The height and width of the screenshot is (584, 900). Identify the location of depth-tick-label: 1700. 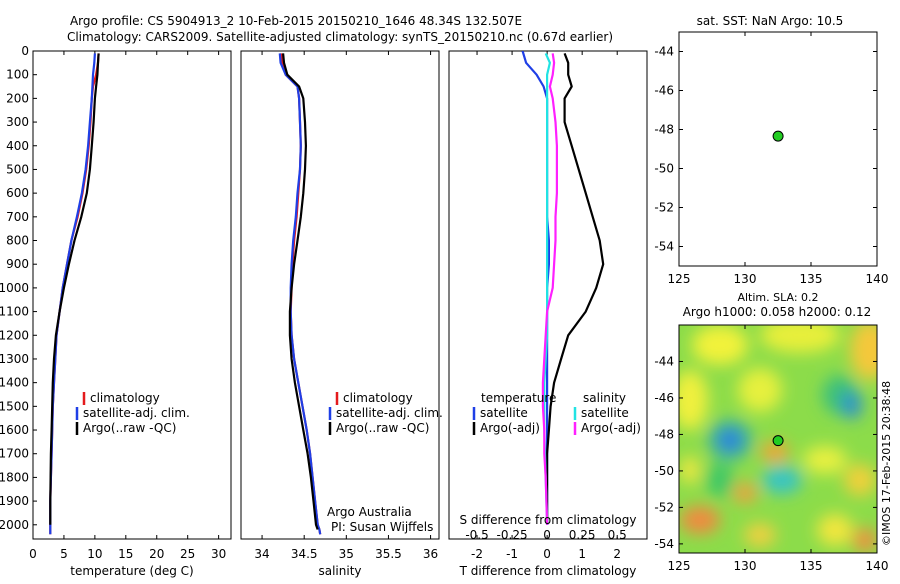
(14, 454).